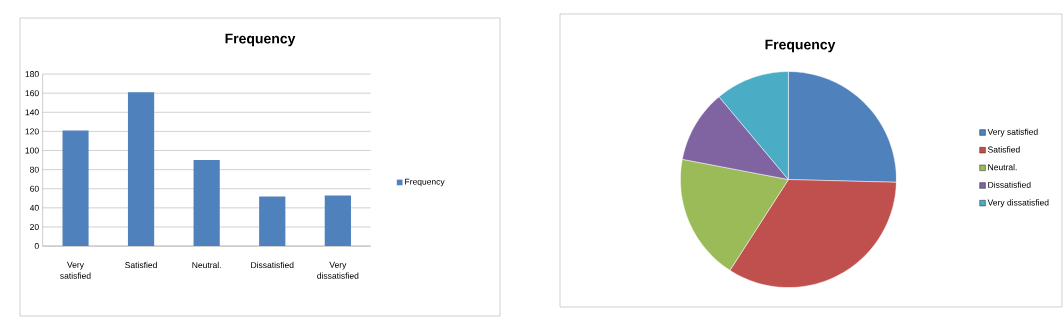 This screenshot has height=334, width=1064. What do you see at coordinates (34, 226) in the screenshot?
I see `y-tick-label: 20` at bounding box center [34, 226].